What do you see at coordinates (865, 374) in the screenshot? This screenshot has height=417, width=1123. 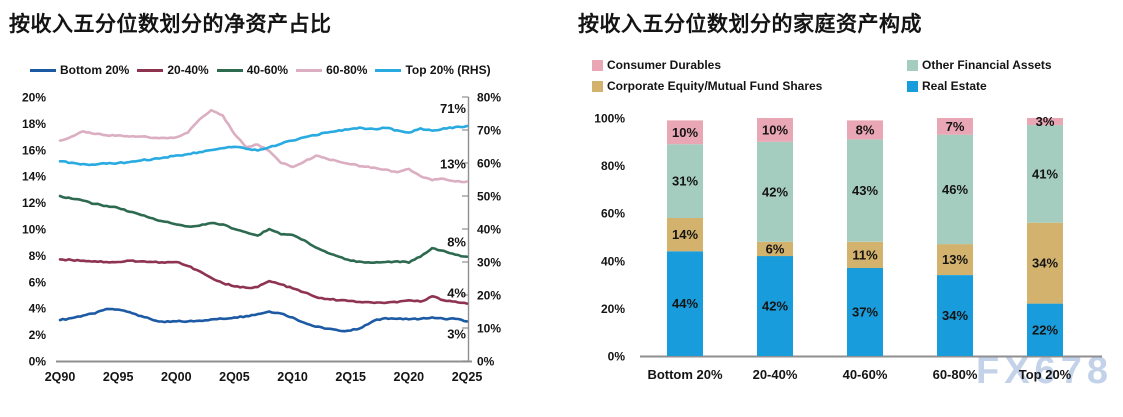 I see `bar-x-axis-label: 40-60%` at bounding box center [865, 374].